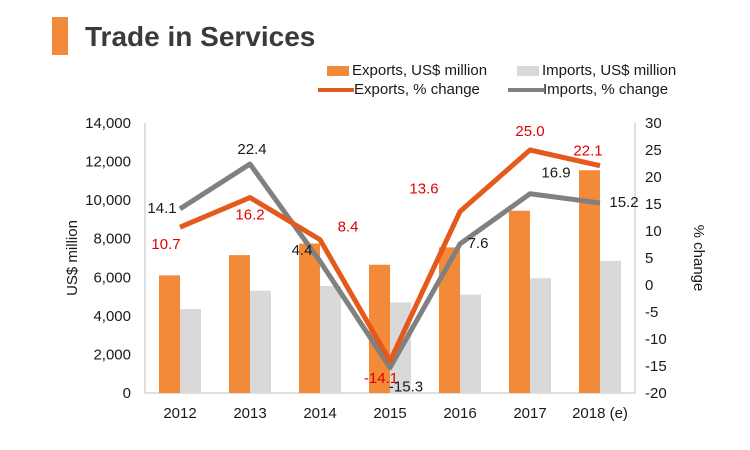  I want to click on y-tick-label: 2,000, so click(112, 354).